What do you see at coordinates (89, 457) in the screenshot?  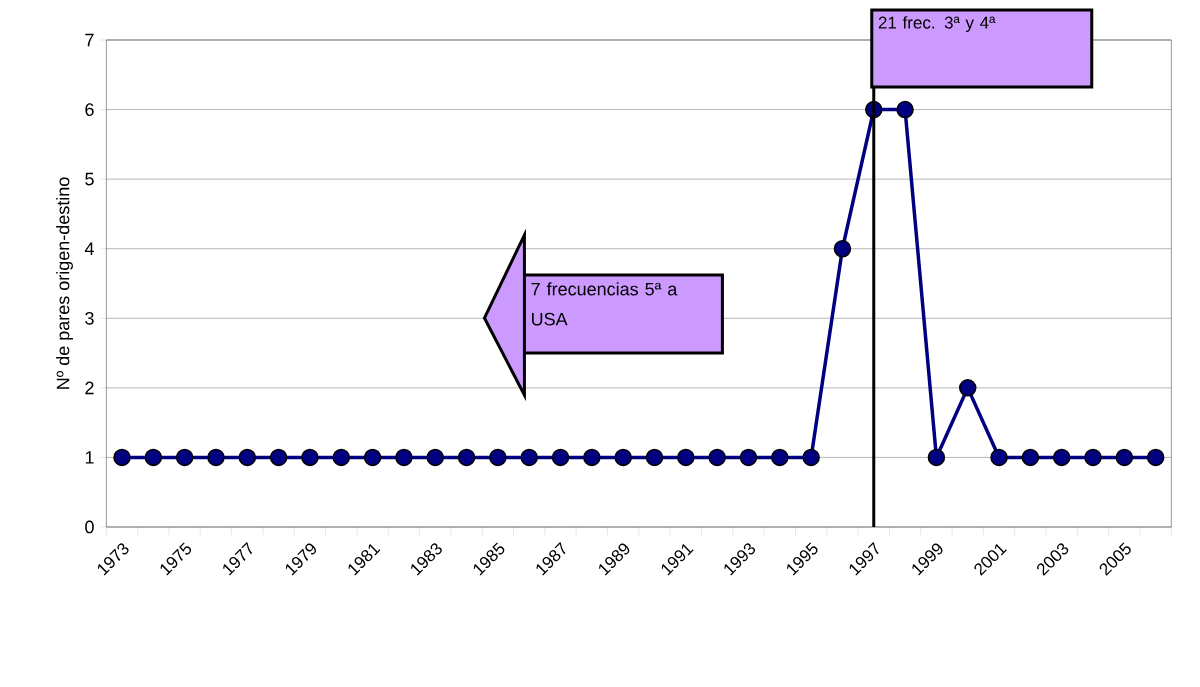 I see `y-tick-label: 1` at bounding box center [89, 457].